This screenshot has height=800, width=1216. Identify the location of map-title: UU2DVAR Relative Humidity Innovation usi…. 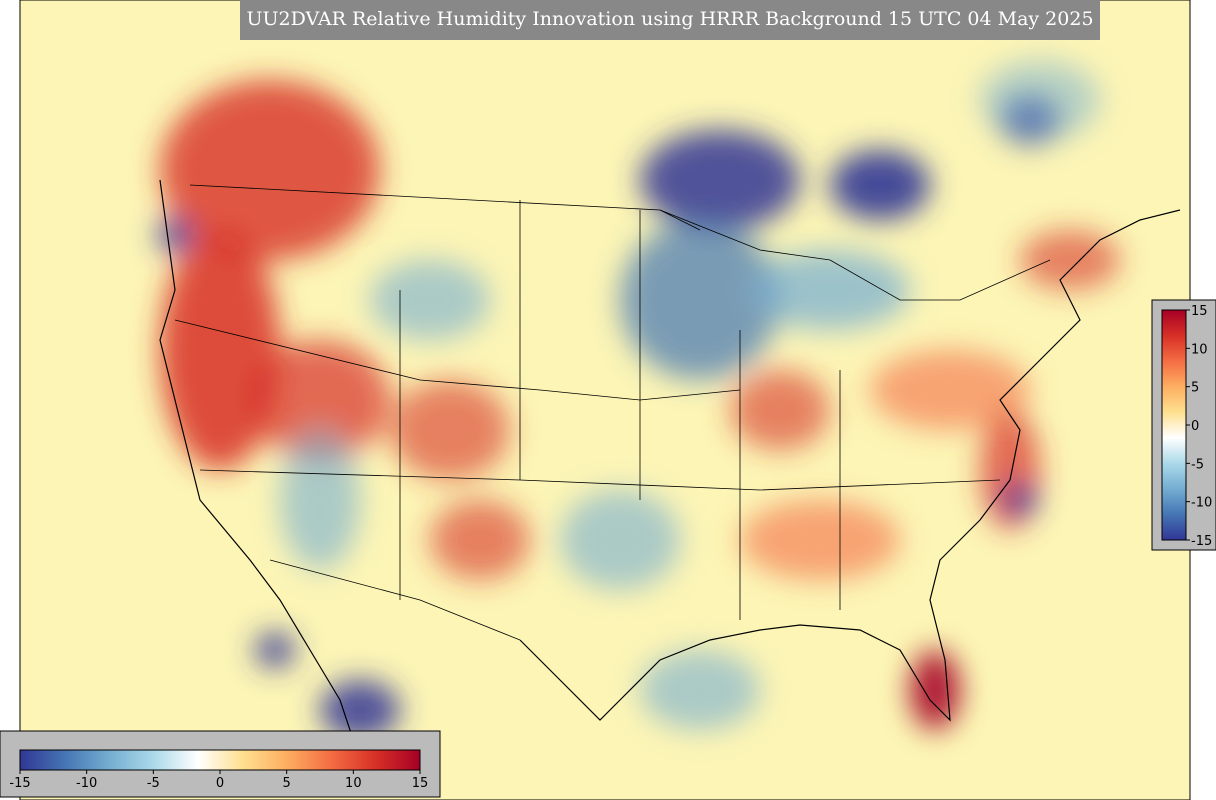
(669, 19).